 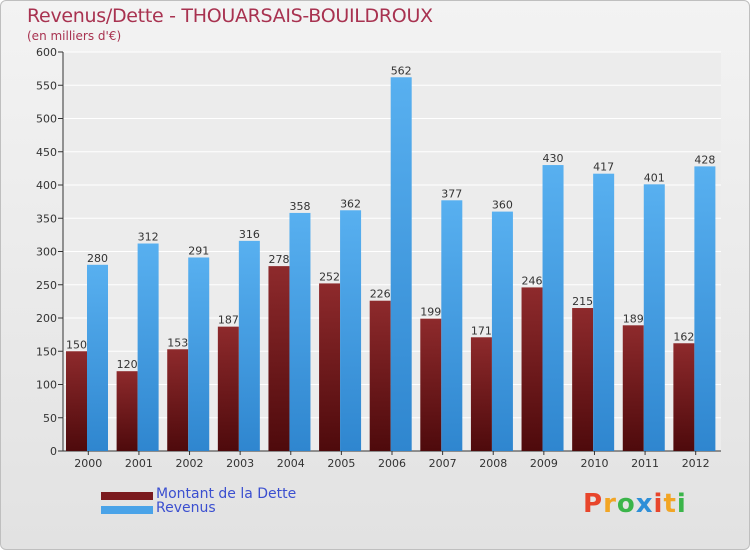 I want to click on x-tick-label: 2008, so click(x=493, y=463).